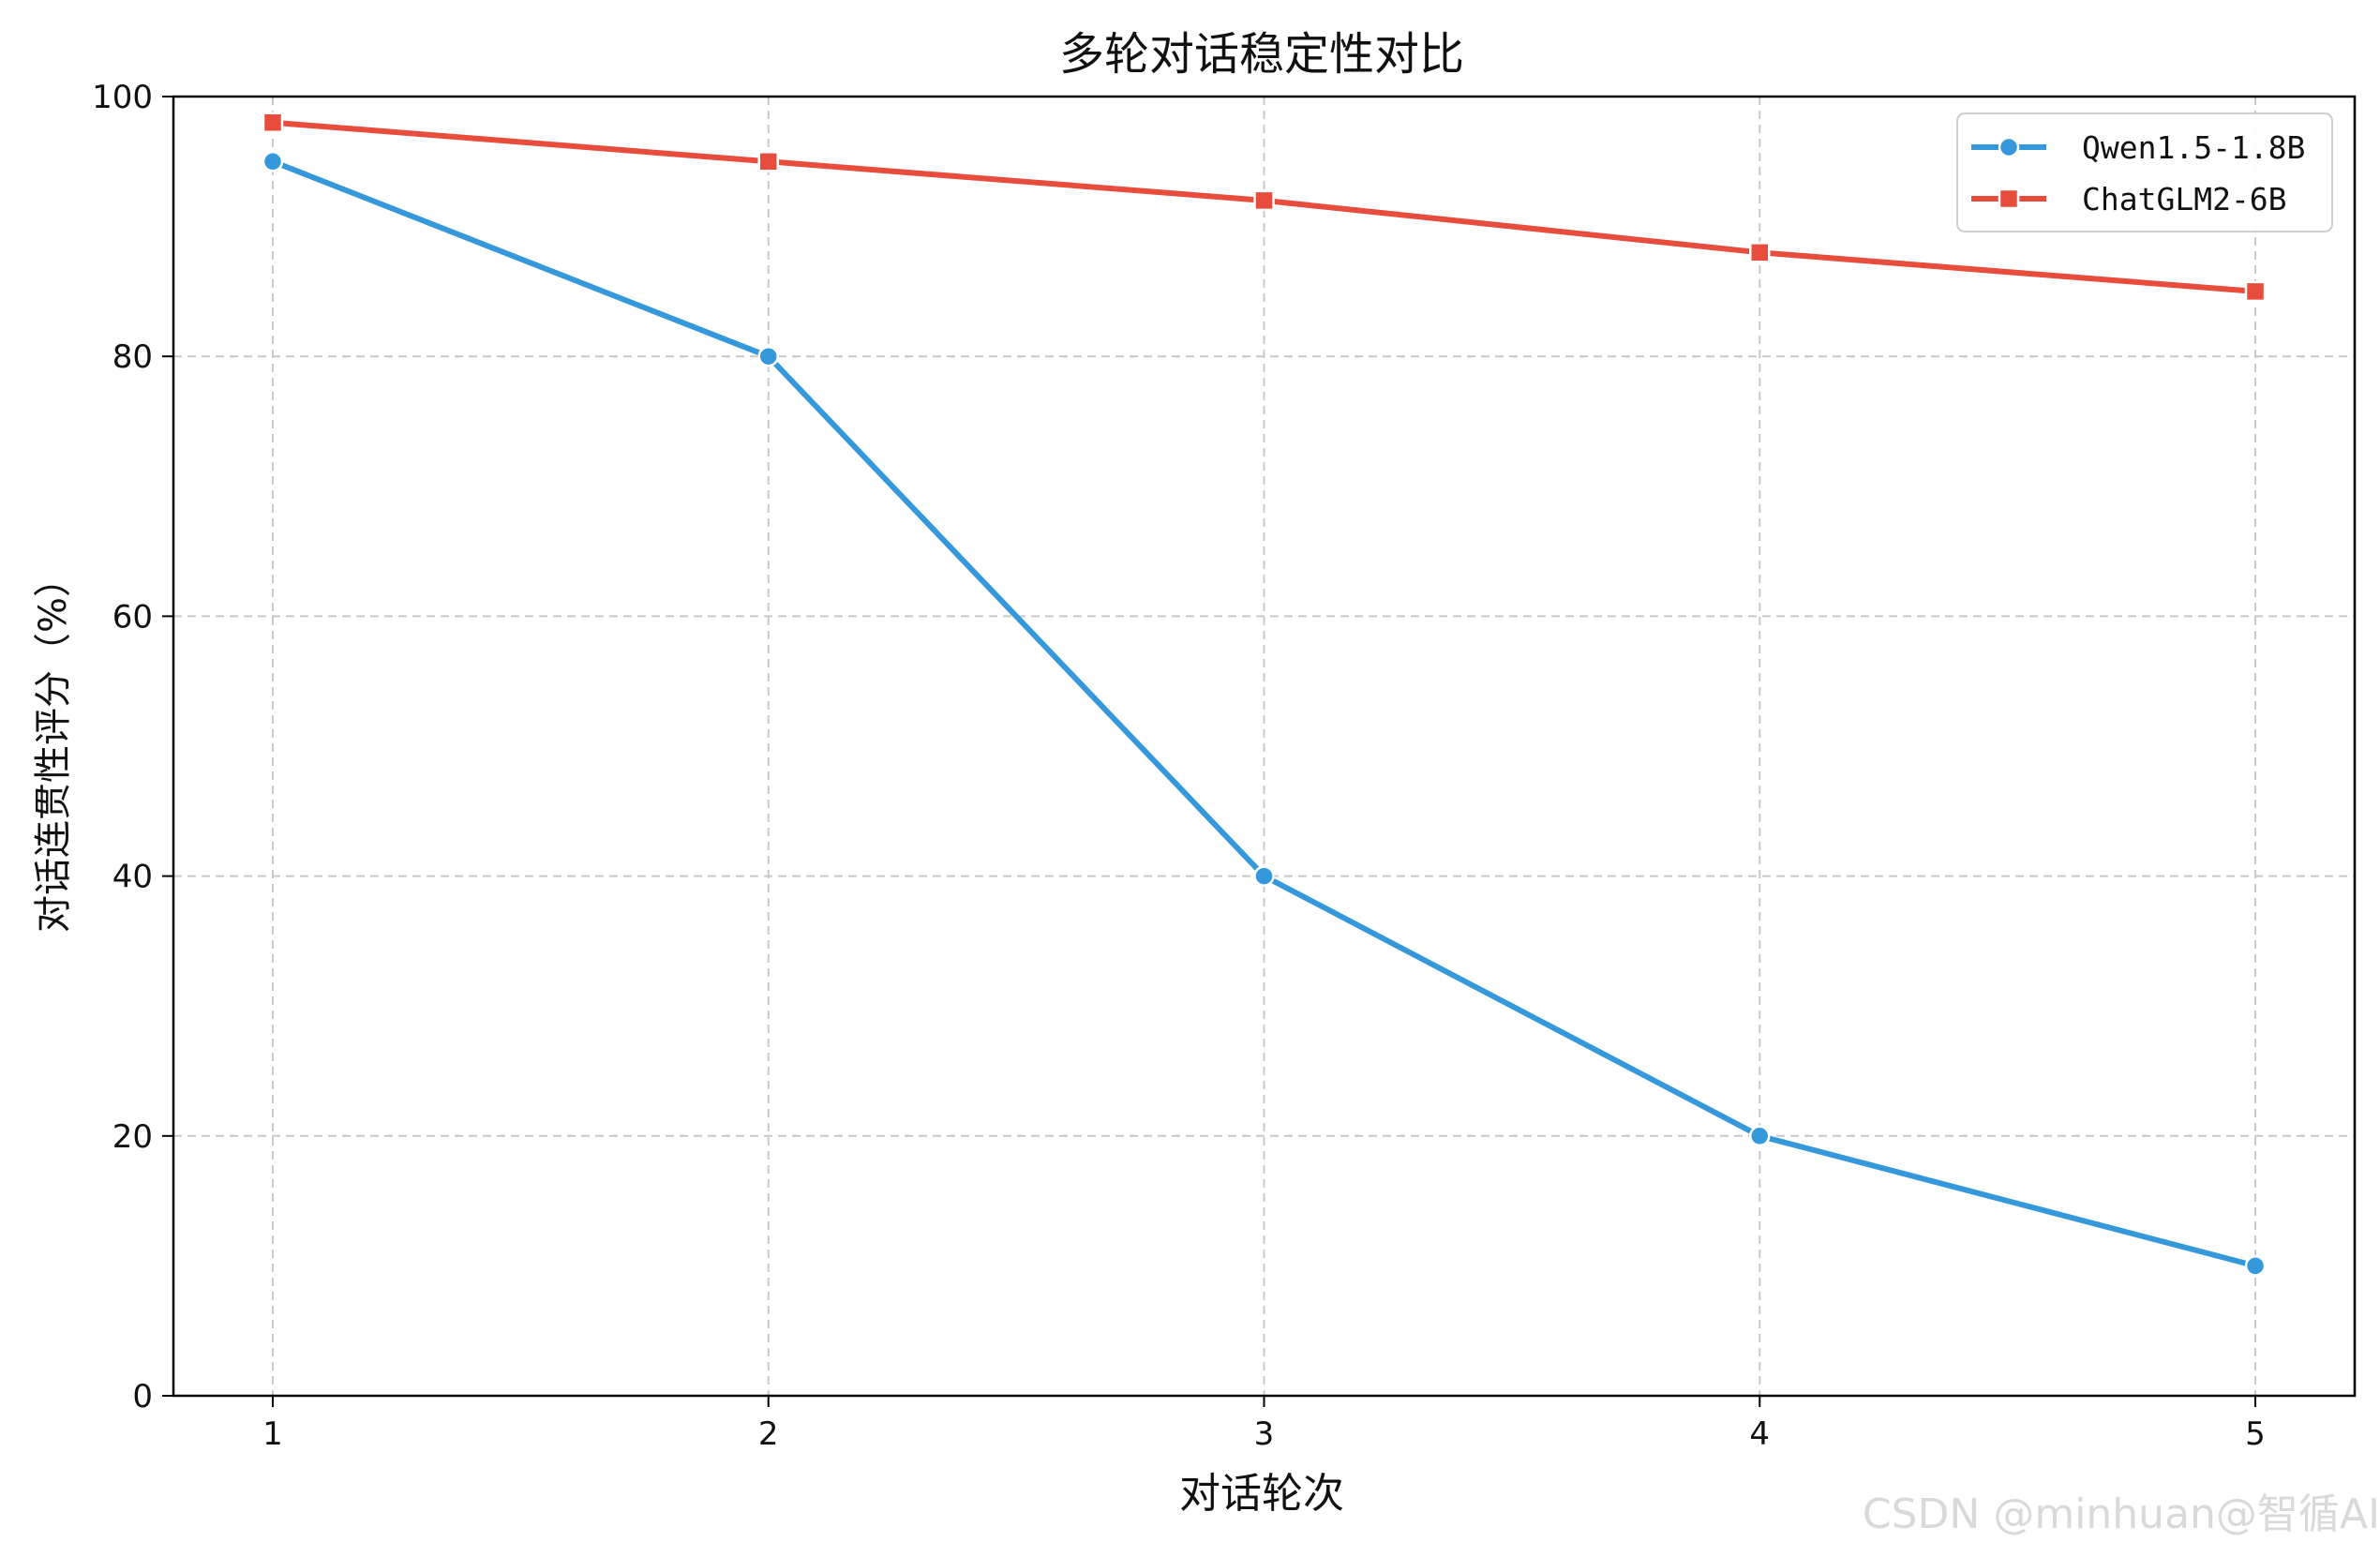 The image size is (2380, 1542). What do you see at coordinates (272, 1434) in the screenshot?
I see `x-tick-label-1: 1` at bounding box center [272, 1434].